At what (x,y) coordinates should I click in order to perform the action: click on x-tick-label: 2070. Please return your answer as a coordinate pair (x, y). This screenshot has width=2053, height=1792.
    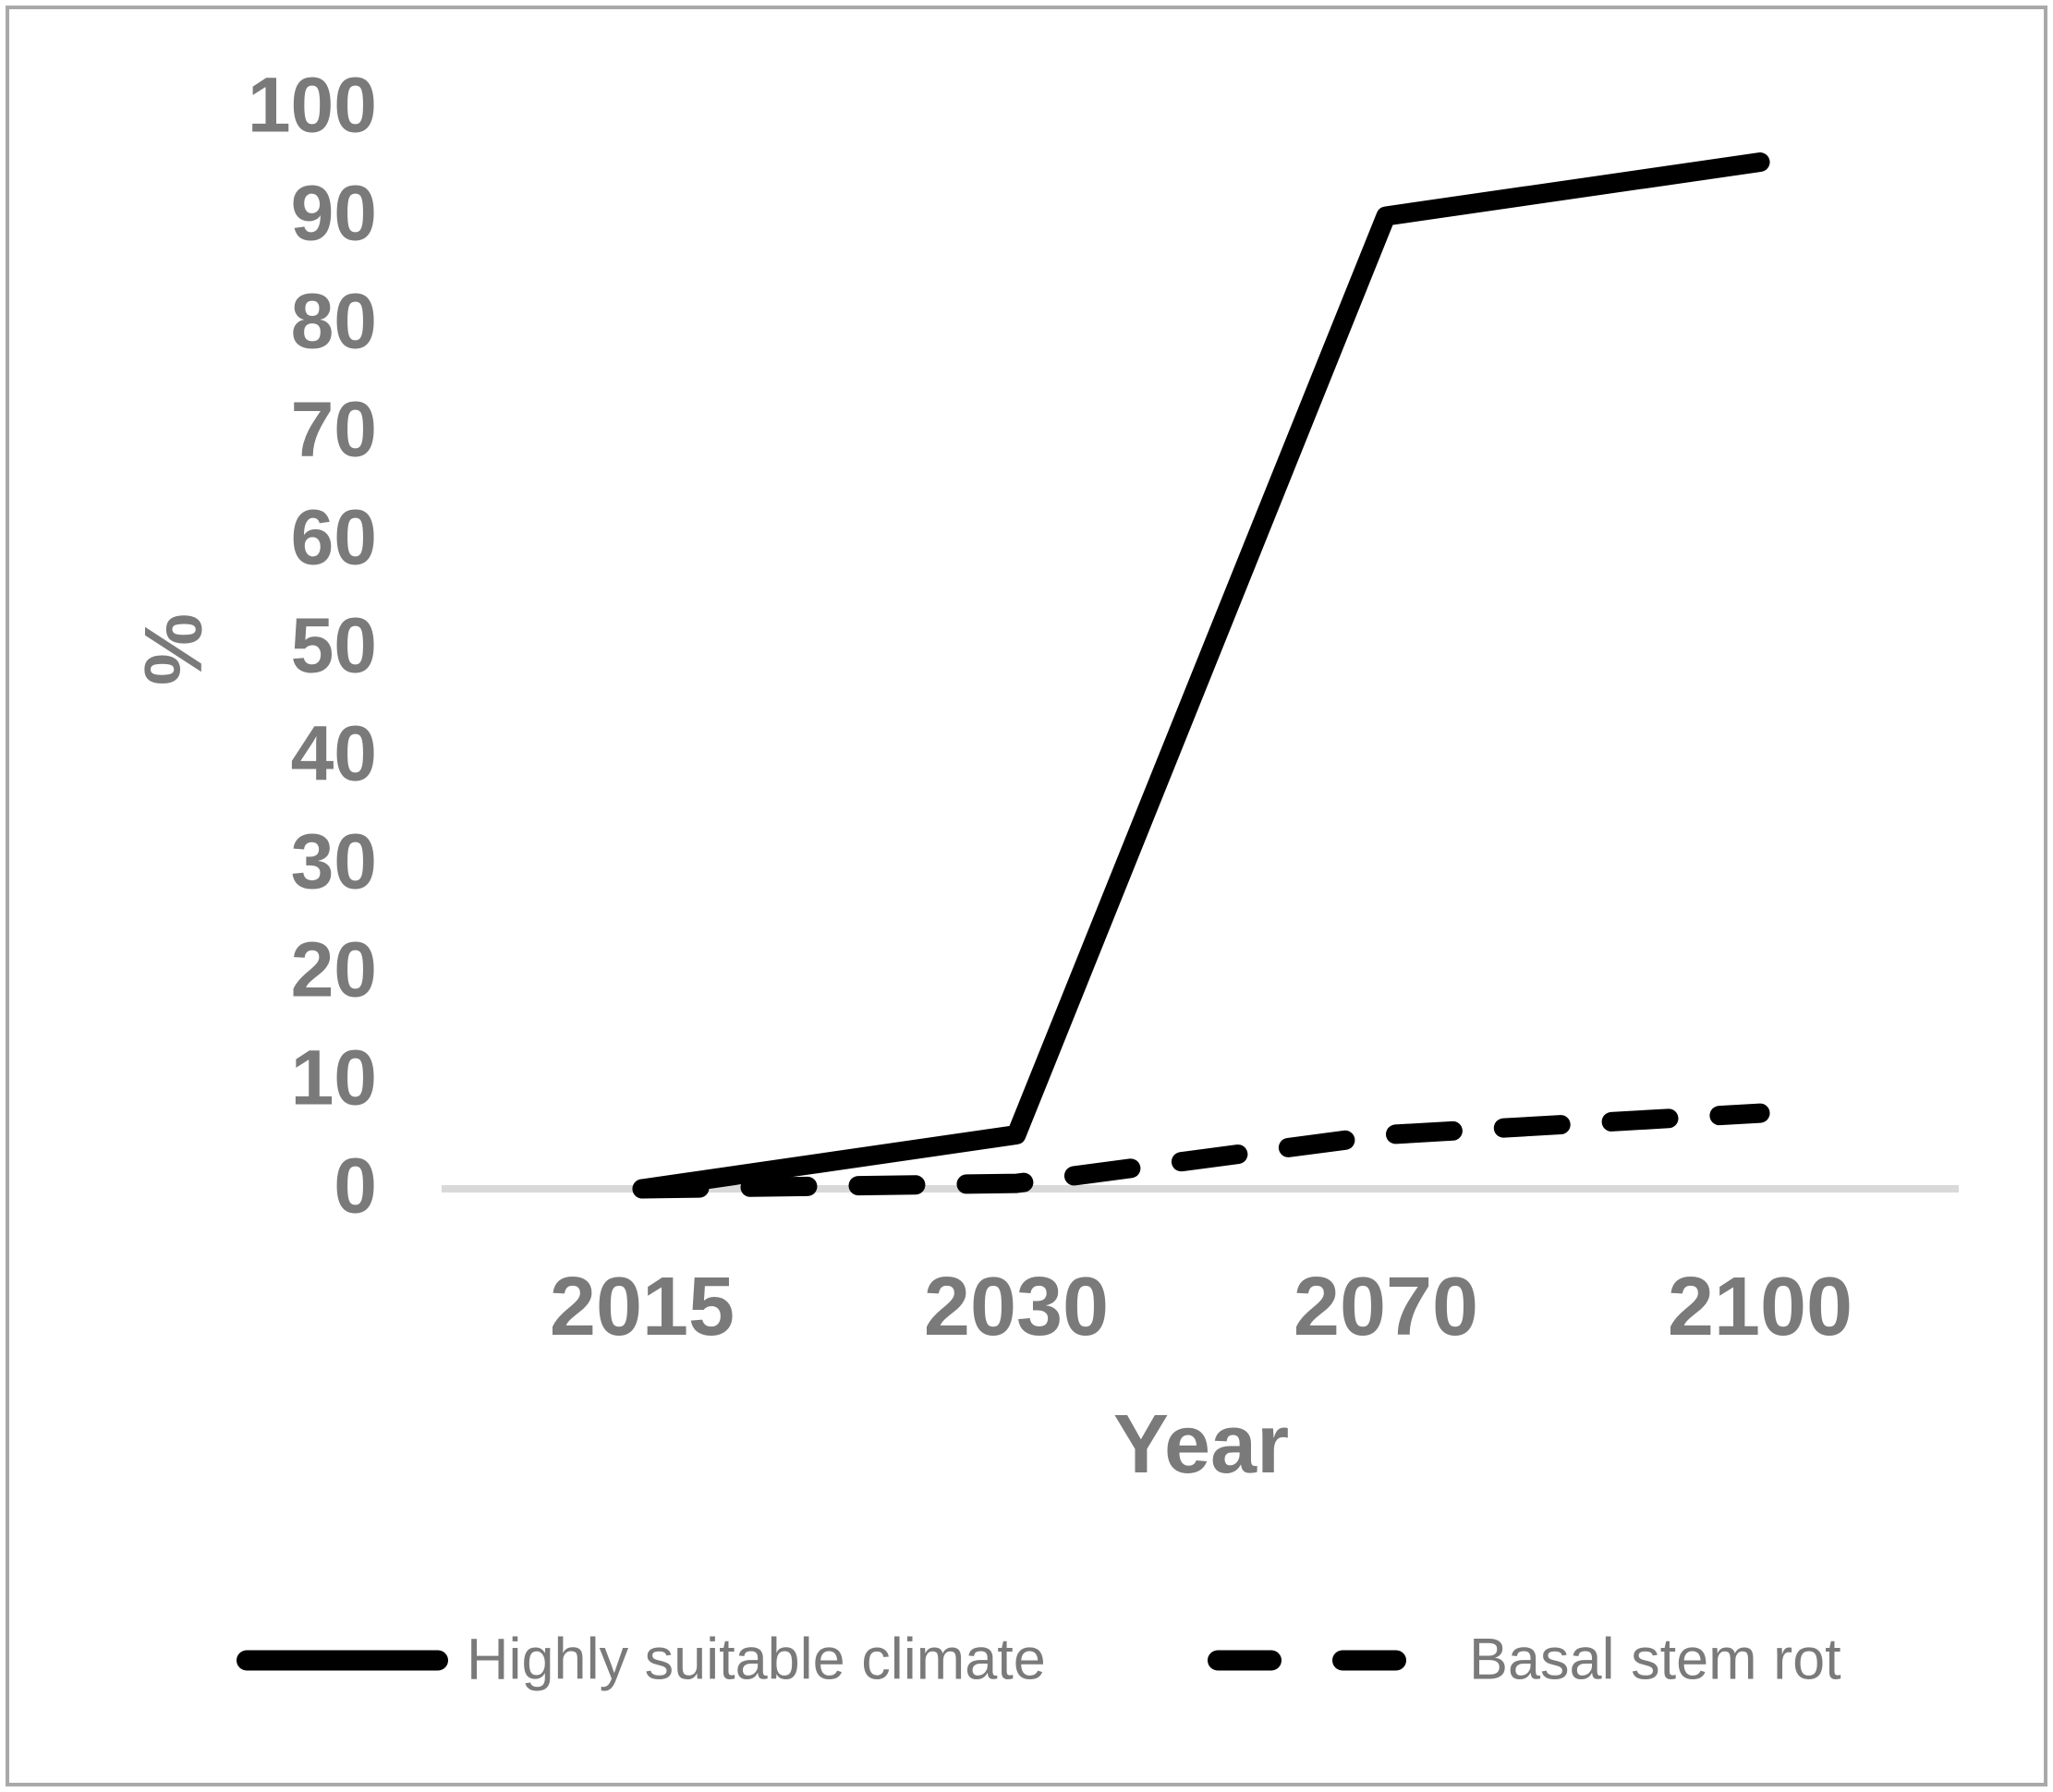
    Looking at the image, I should click on (1386, 1307).